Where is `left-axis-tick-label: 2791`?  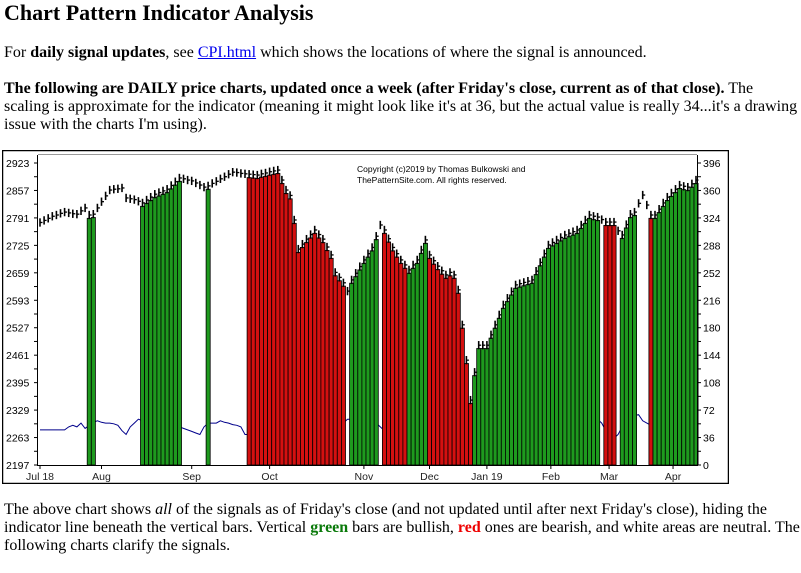 left-axis-tick-label: 2791 is located at coordinates (18, 219).